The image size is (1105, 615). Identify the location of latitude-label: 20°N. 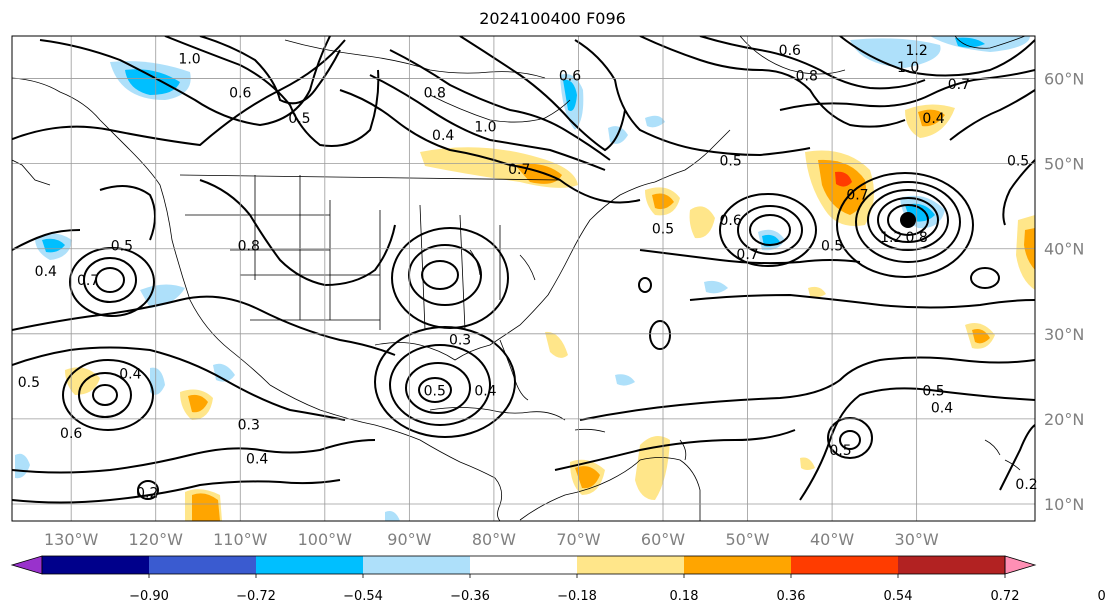
(1064, 419).